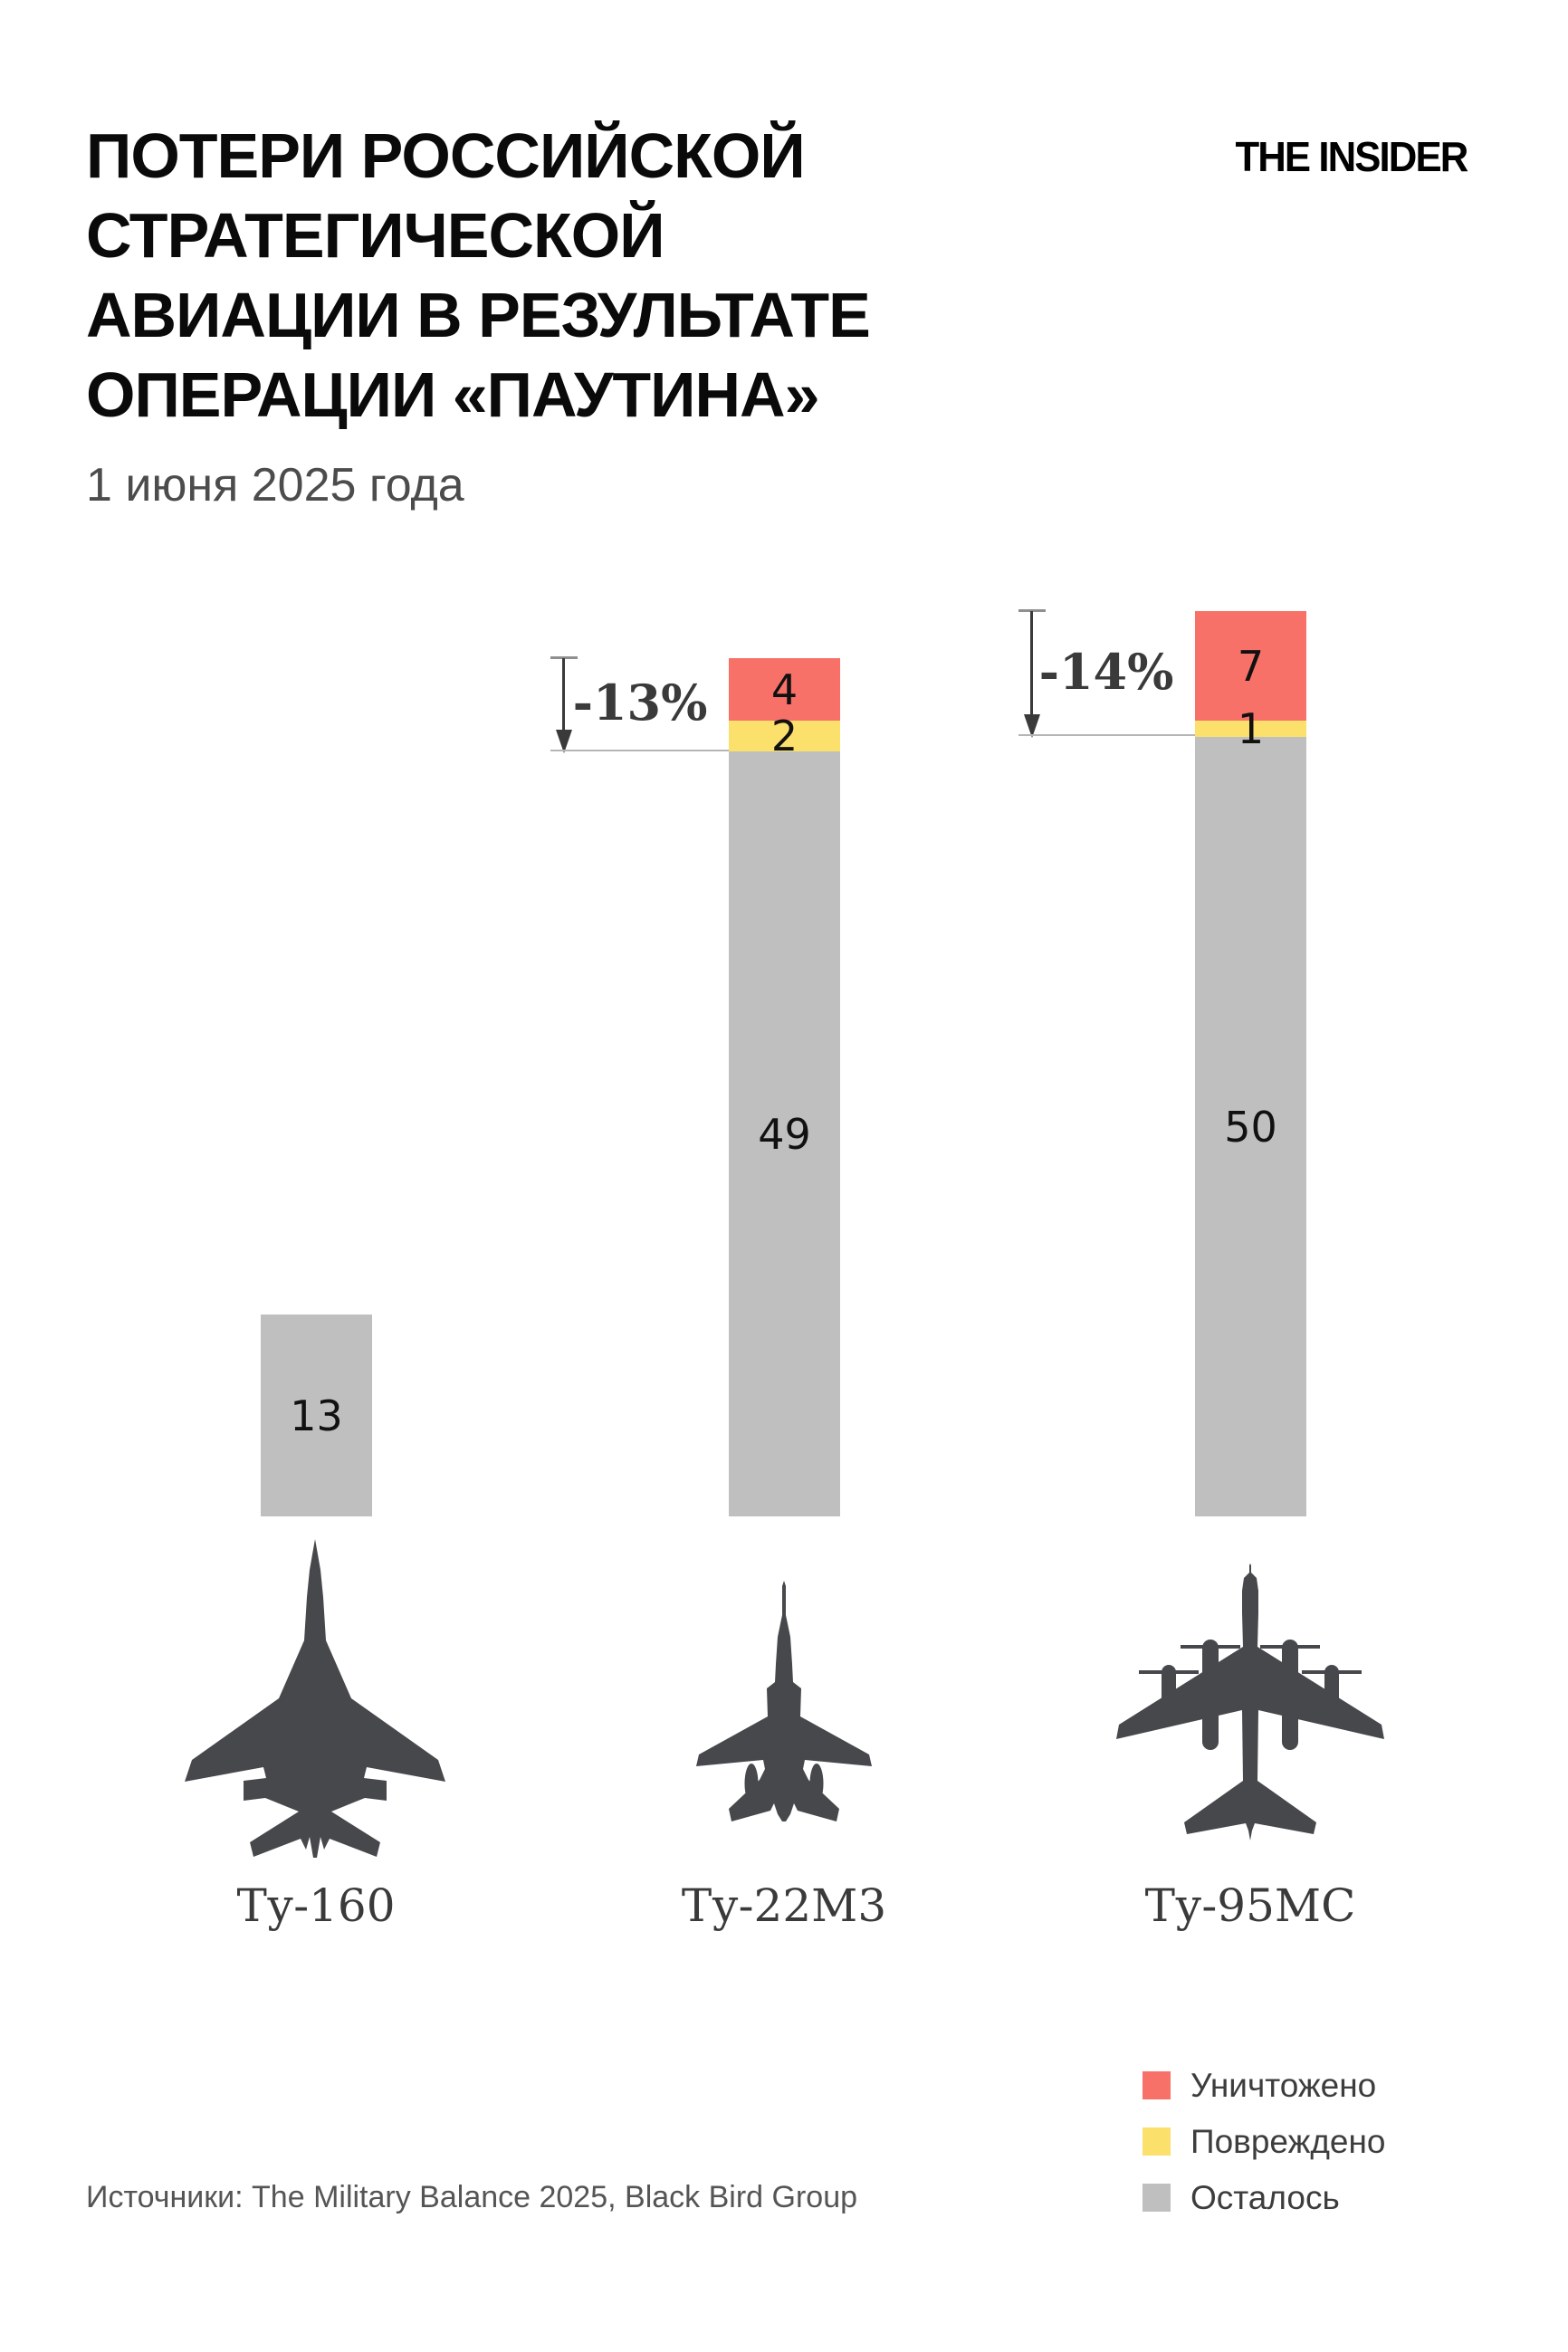 This screenshot has width=1568, height=2352. What do you see at coordinates (1032, 726) in the screenshot?
I see `tu95ms-drop-arrowhead-icon` at bounding box center [1032, 726].